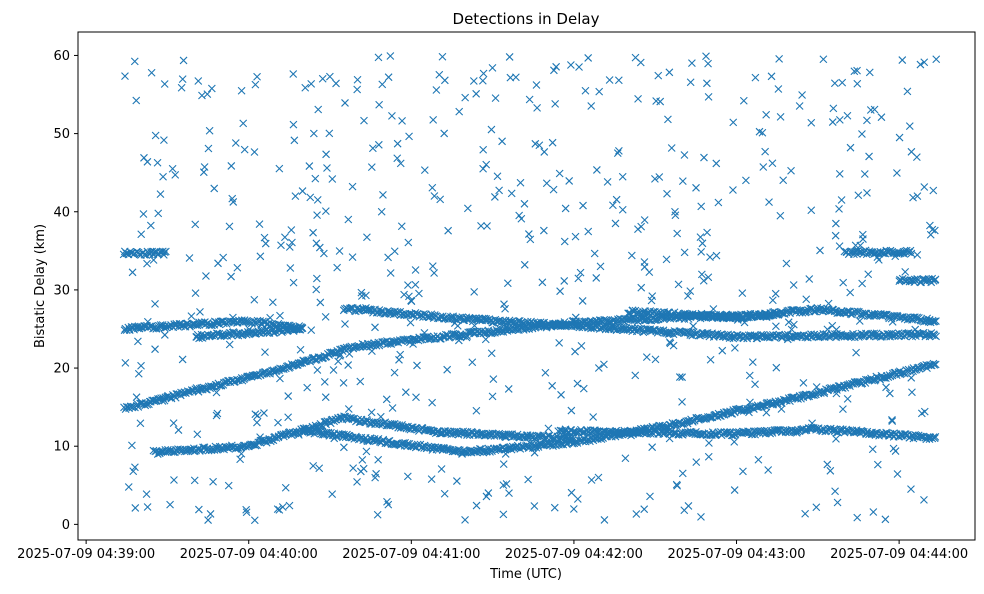 The height and width of the screenshot is (594, 984). What do you see at coordinates (61, 290) in the screenshot?
I see `y-tick-label: 30` at bounding box center [61, 290].